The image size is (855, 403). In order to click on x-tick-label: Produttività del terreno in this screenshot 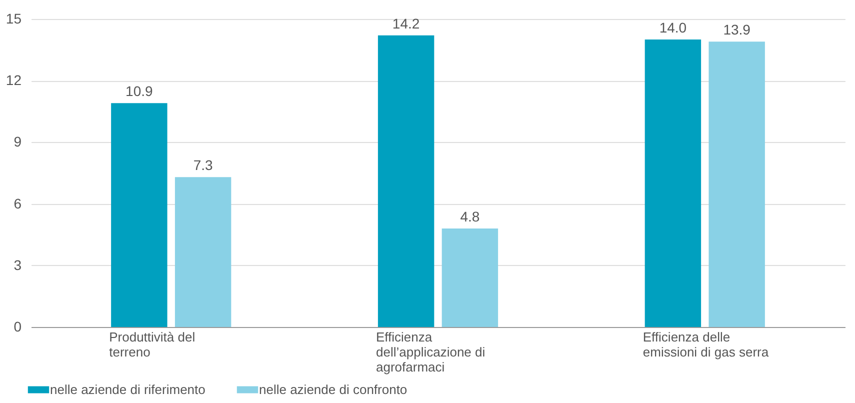, I will do `click(152, 345)`.